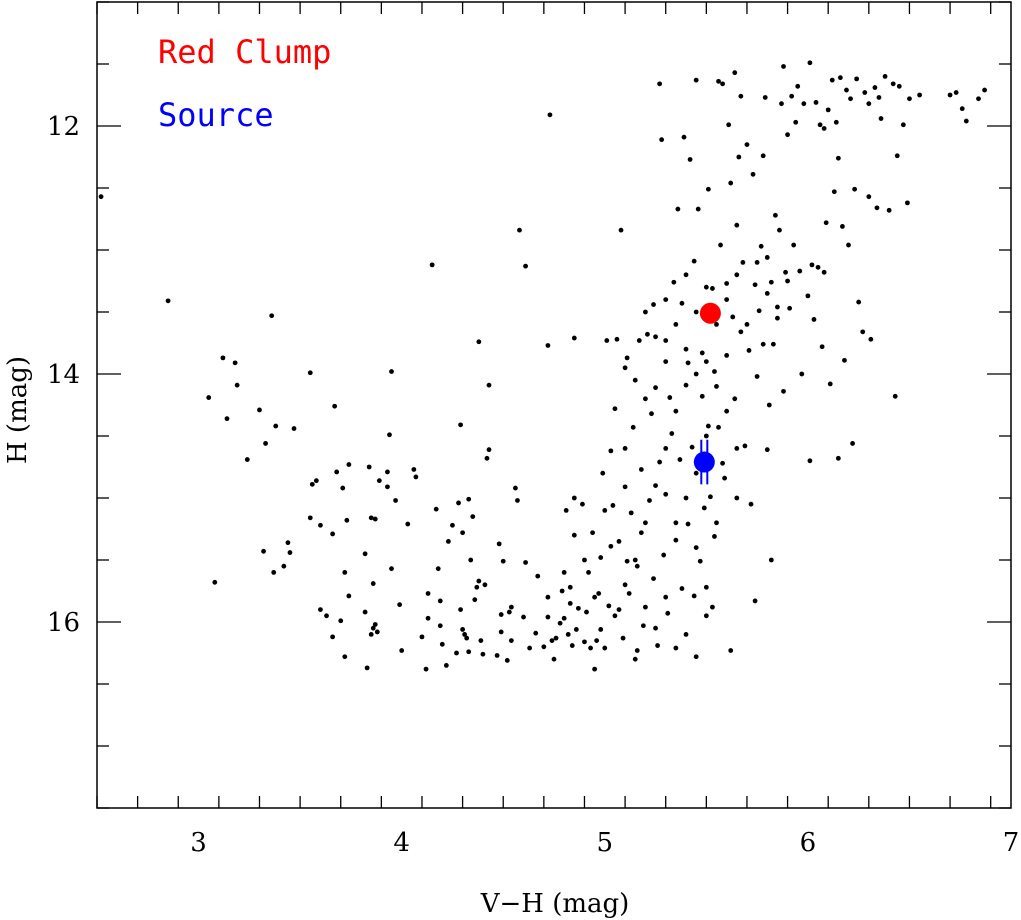  What do you see at coordinates (63, 127) in the screenshot?
I see `y-tick-label: 12` at bounding box center [63, 127].